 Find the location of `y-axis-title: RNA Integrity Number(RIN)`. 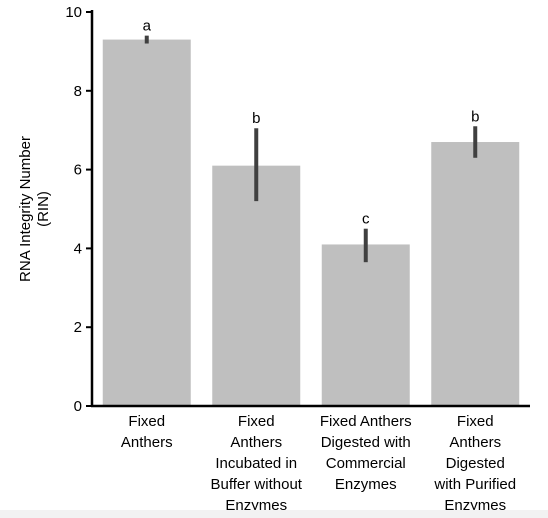

y-axis-title: RNA Integrity Number(RIN) is located at coordinates (34, 209).